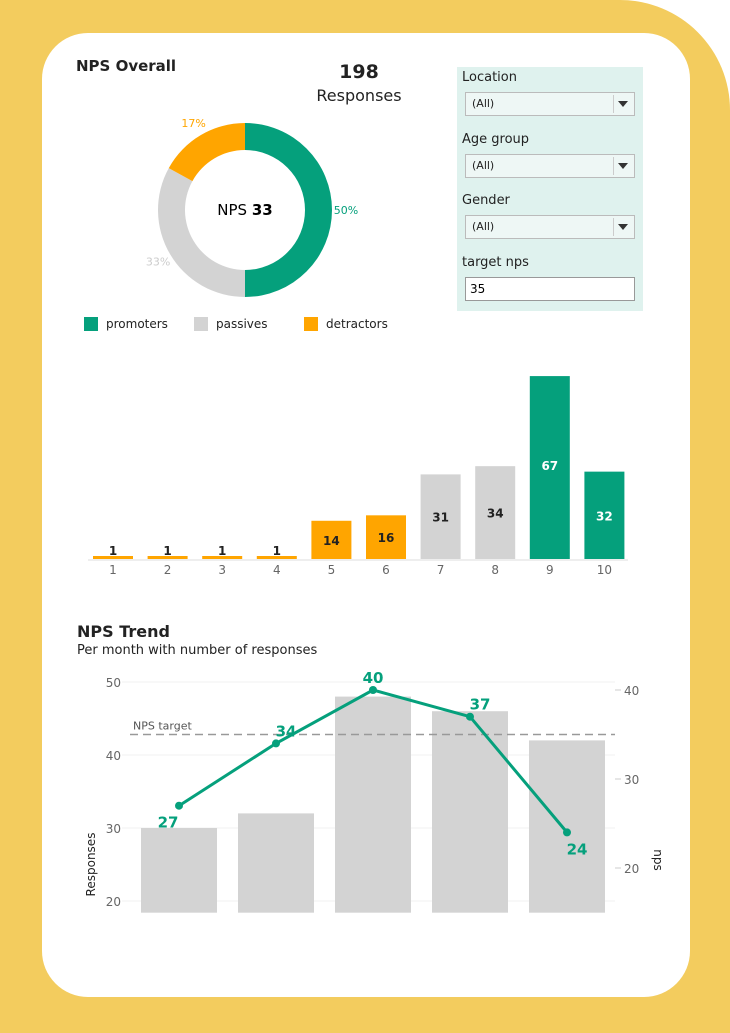  I want to click on score-bar-label: 31, so click(440, 518).